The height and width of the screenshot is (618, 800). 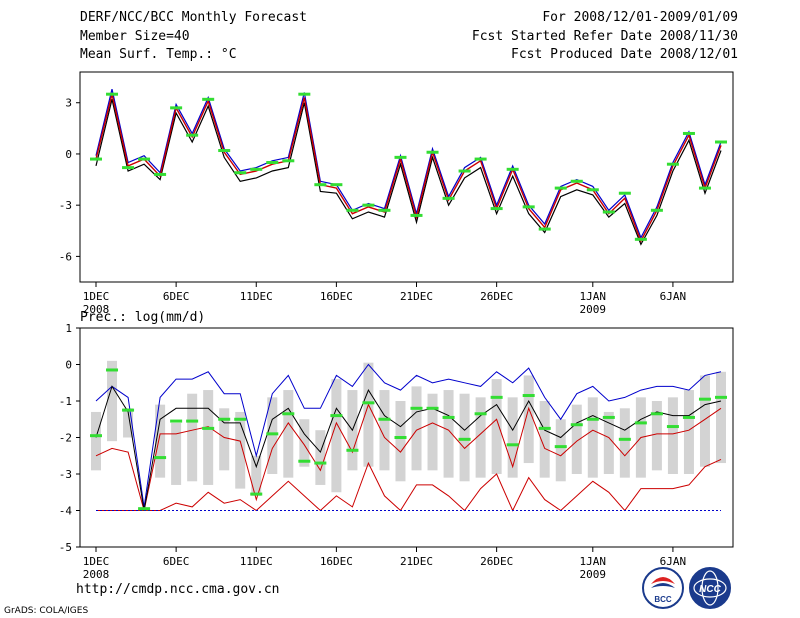 What do you see at coordinates (66, 511) in the screenshot?
I see `y-tick-label: -4` at bounding box center [66, 511].